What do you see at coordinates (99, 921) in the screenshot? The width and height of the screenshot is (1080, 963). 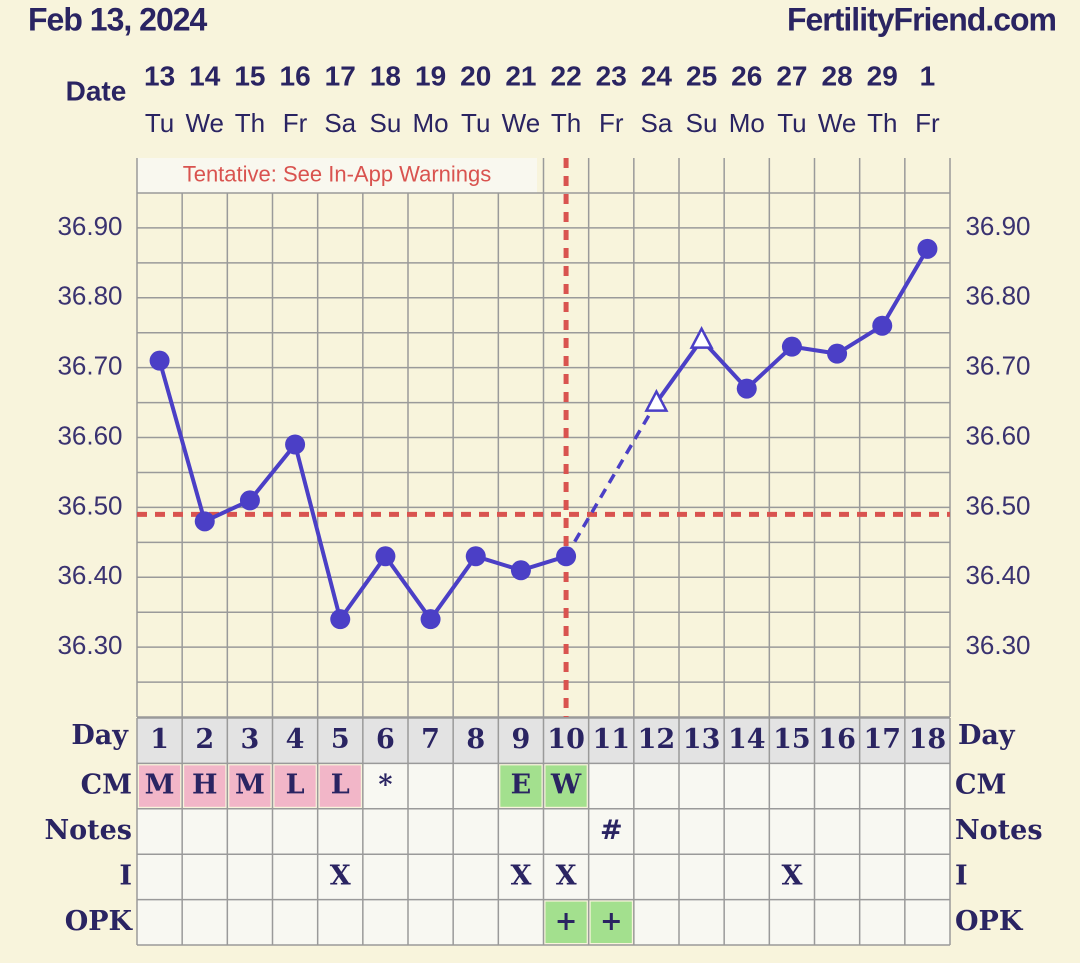 I see `row-label: OPK` at bounding box center [99, 921].